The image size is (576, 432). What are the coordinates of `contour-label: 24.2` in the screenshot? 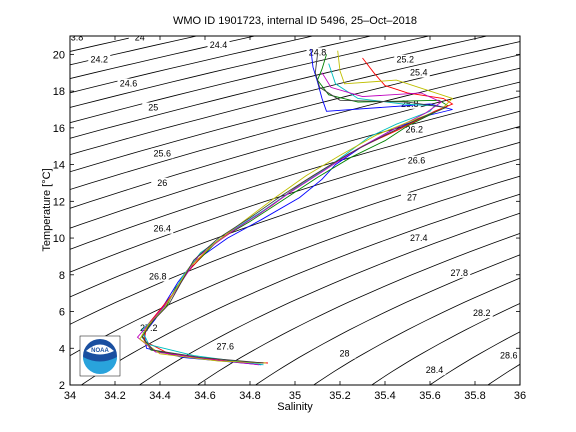 It's located at (99, 60).